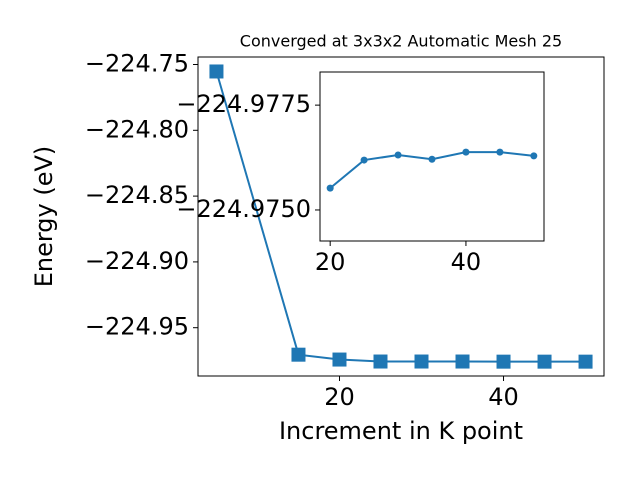  Describe the element at coordinates (137, 195) in the screenshot. I see `y-tick-label: −224.85` at that location.